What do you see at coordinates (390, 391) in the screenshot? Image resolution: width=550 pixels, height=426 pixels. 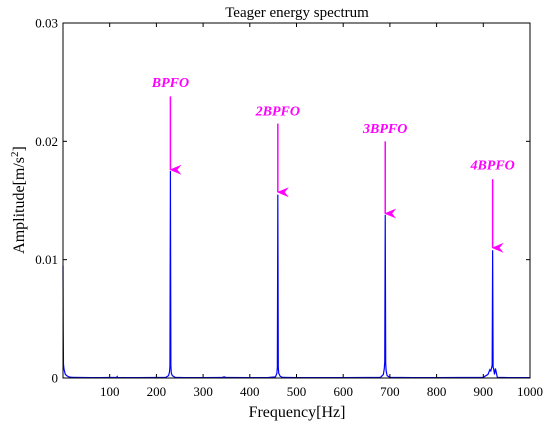 I see `x-tick-label: 700` at bounding box center [390, 391].